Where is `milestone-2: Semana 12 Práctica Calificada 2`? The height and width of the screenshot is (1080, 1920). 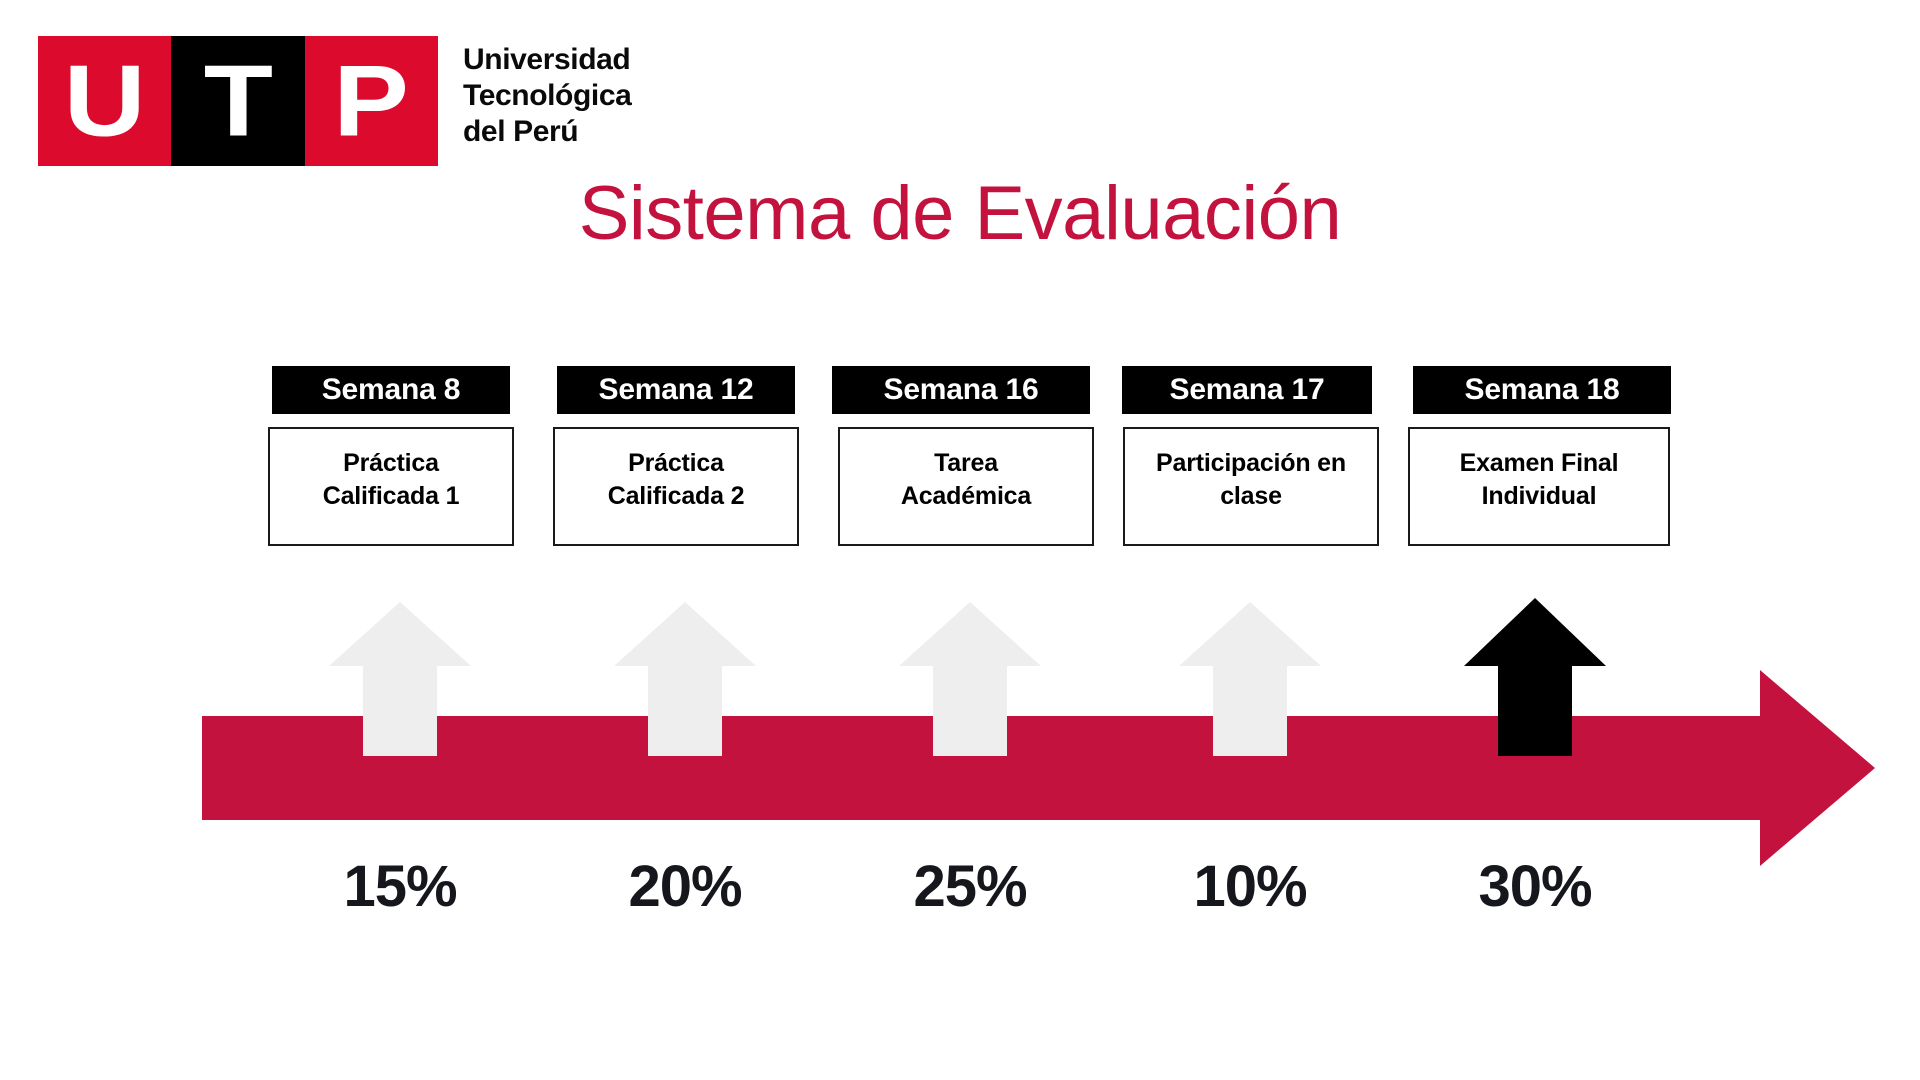 milestone-2: Semana 12 Práctica Calificada 2 is located at coordinates (676, 456).